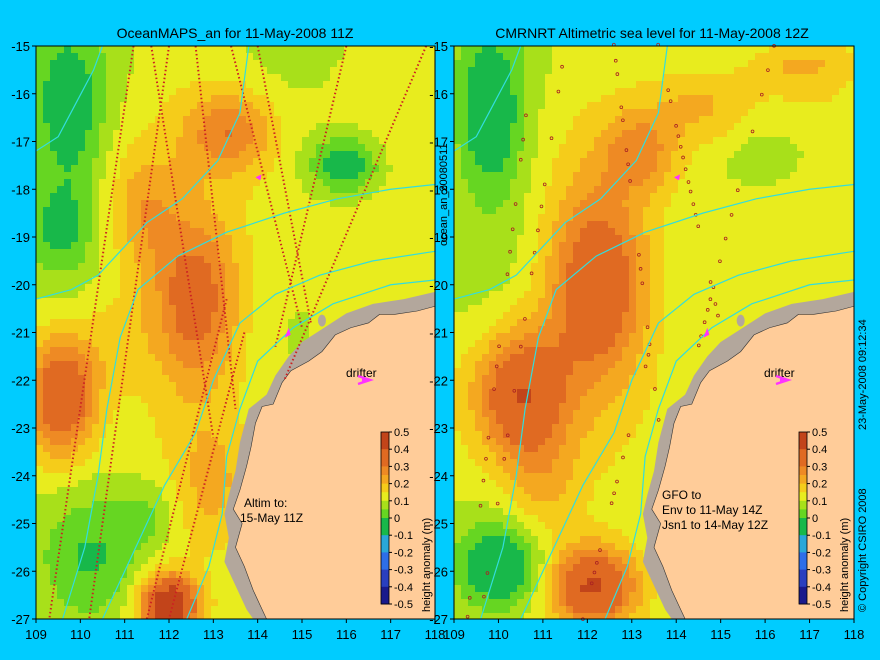  Describe the element at coordinates (715, 525) in the screenshot. I see `right-gfo-note-3: Jsn1 to 14-May 12Z` at that location.